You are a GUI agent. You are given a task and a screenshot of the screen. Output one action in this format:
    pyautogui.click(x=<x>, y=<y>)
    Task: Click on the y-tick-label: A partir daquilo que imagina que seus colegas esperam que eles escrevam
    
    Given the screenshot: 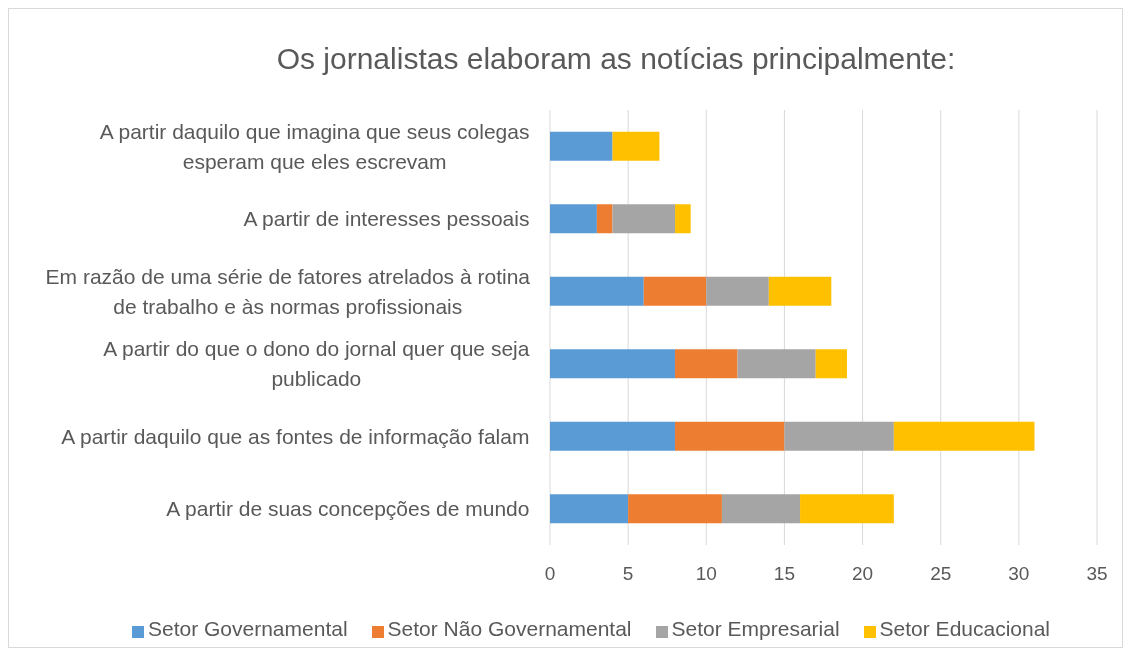 What is the action you would take?
    pyautogui.click(x=314, y=146)
    